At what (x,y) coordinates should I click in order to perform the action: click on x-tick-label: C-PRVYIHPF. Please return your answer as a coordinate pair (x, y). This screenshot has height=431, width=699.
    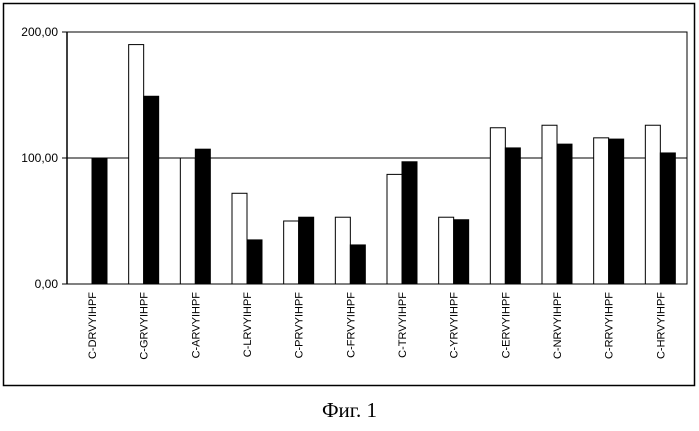
    Looking at the image, I should click on (300, 325).